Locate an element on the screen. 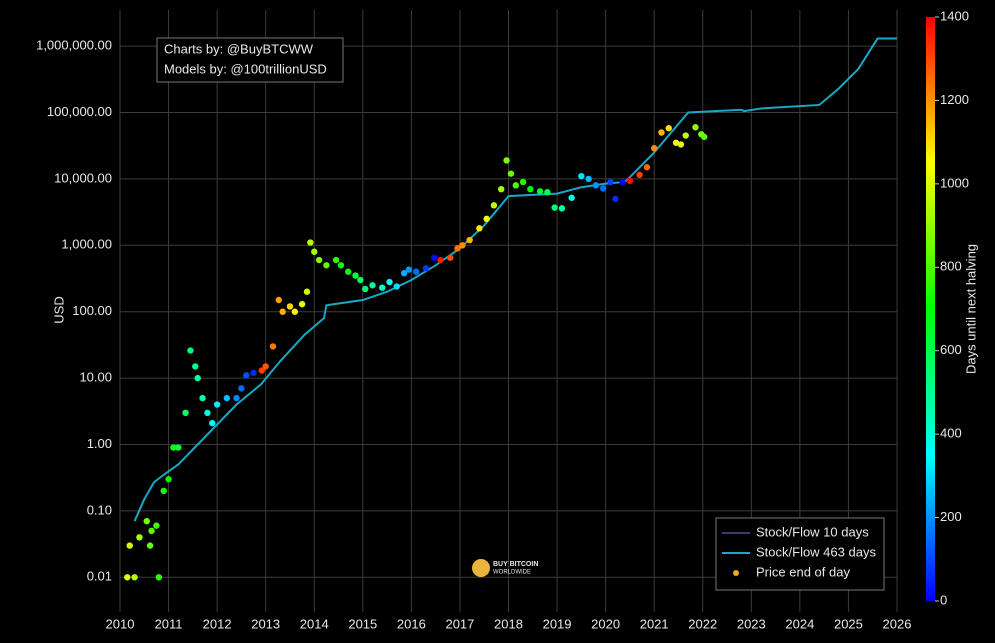 This screenshot has height=643, width=995. y-tick-label: 0.10 is located at coordinates (99, 509).